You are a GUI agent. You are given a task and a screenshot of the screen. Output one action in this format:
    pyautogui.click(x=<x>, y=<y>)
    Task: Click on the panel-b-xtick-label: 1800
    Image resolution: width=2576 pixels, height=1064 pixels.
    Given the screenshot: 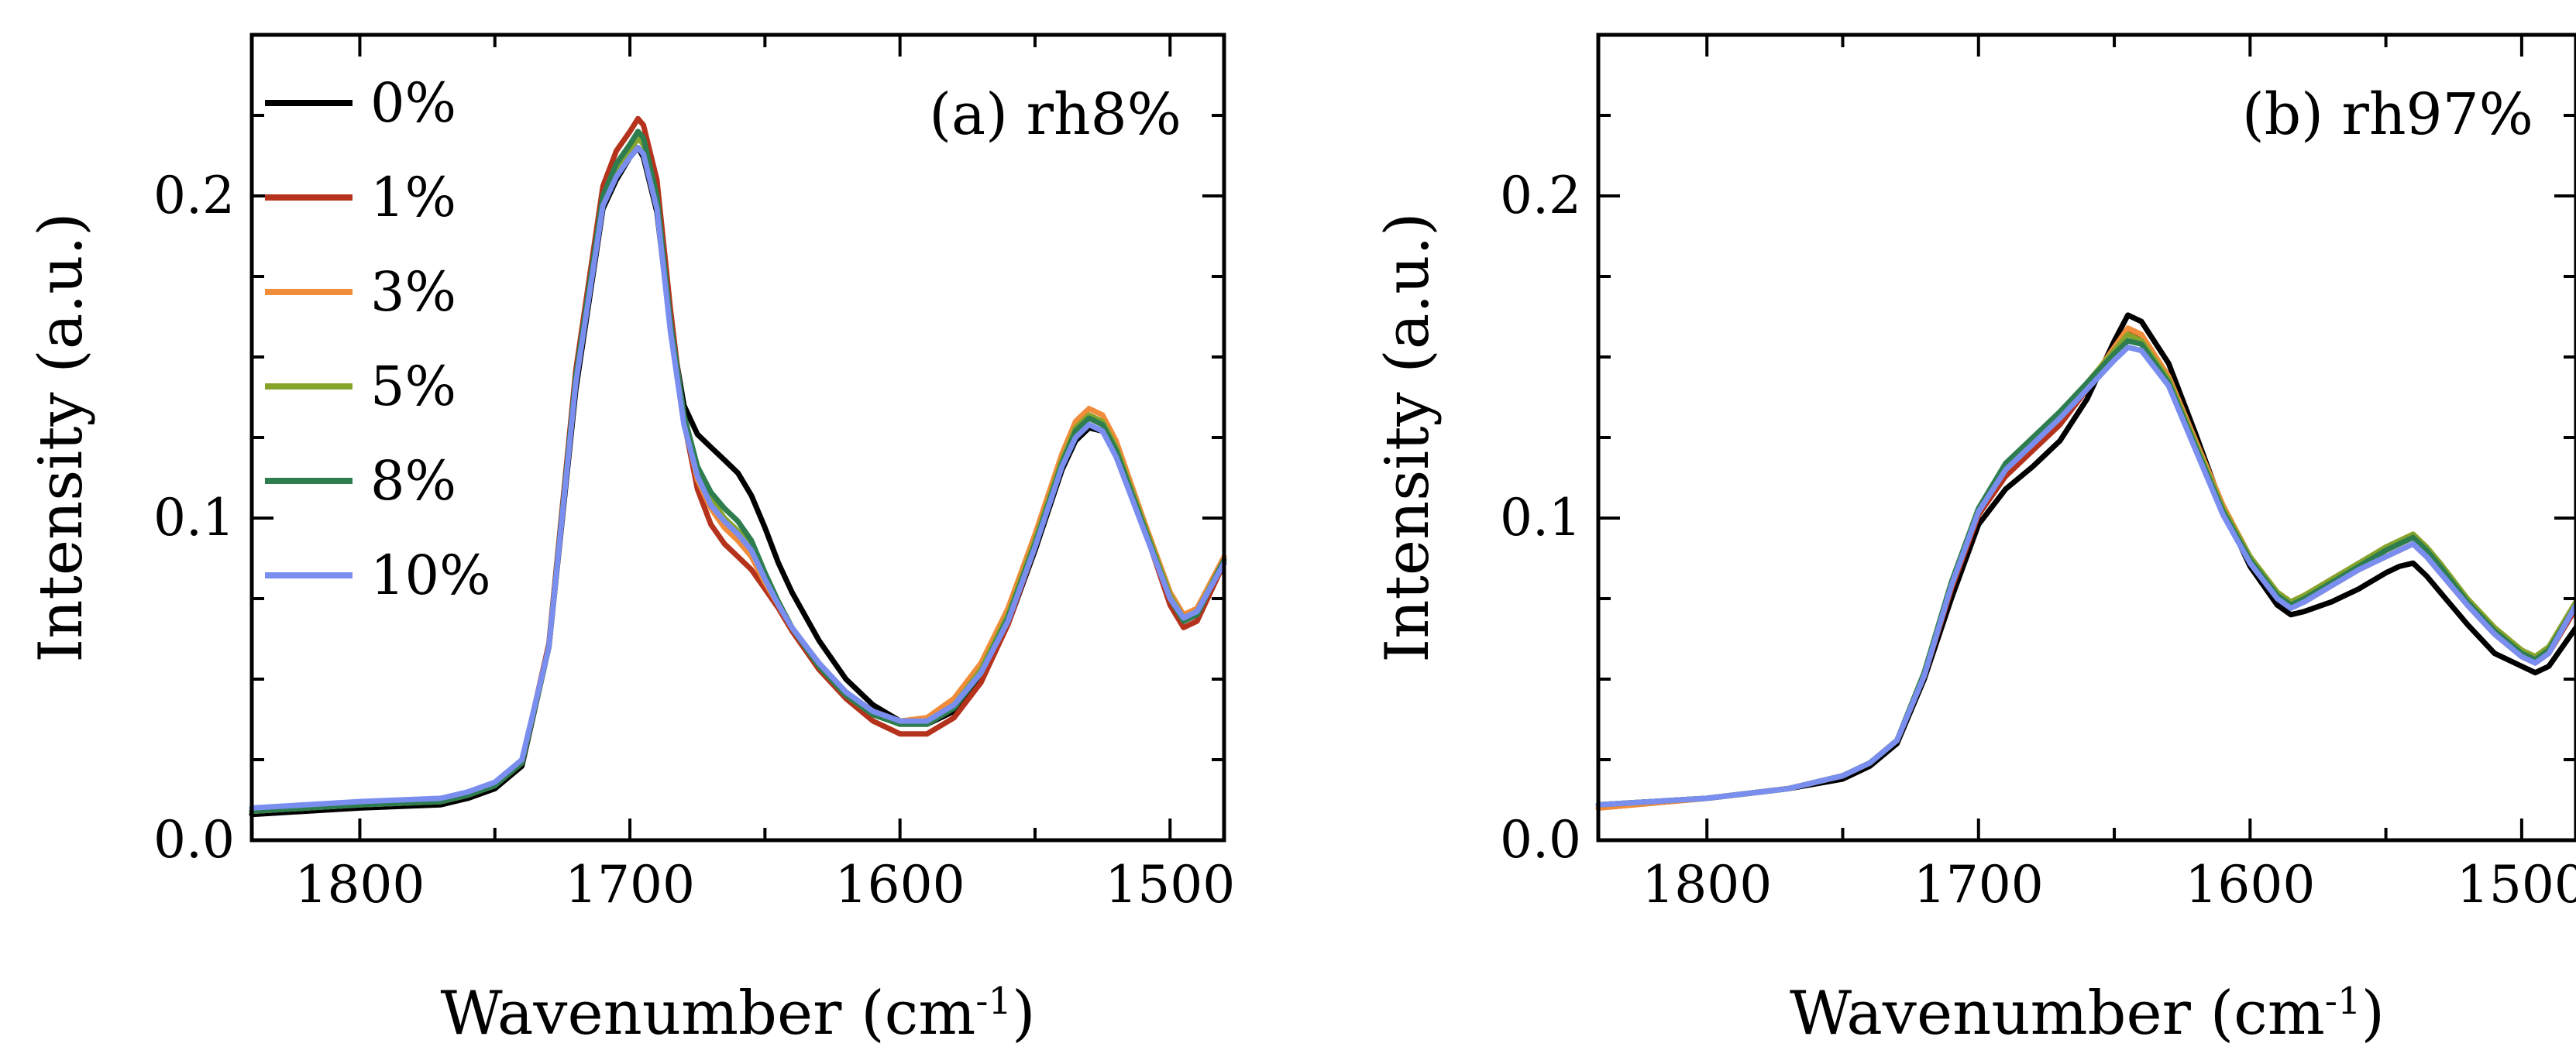 What is the action you would take?
    pyautogui.click(x=1707, y=885)
    